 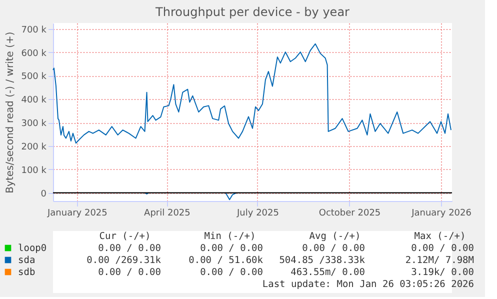 I want to click on x-tick-label: January 2025, so click(x=77, y=213).